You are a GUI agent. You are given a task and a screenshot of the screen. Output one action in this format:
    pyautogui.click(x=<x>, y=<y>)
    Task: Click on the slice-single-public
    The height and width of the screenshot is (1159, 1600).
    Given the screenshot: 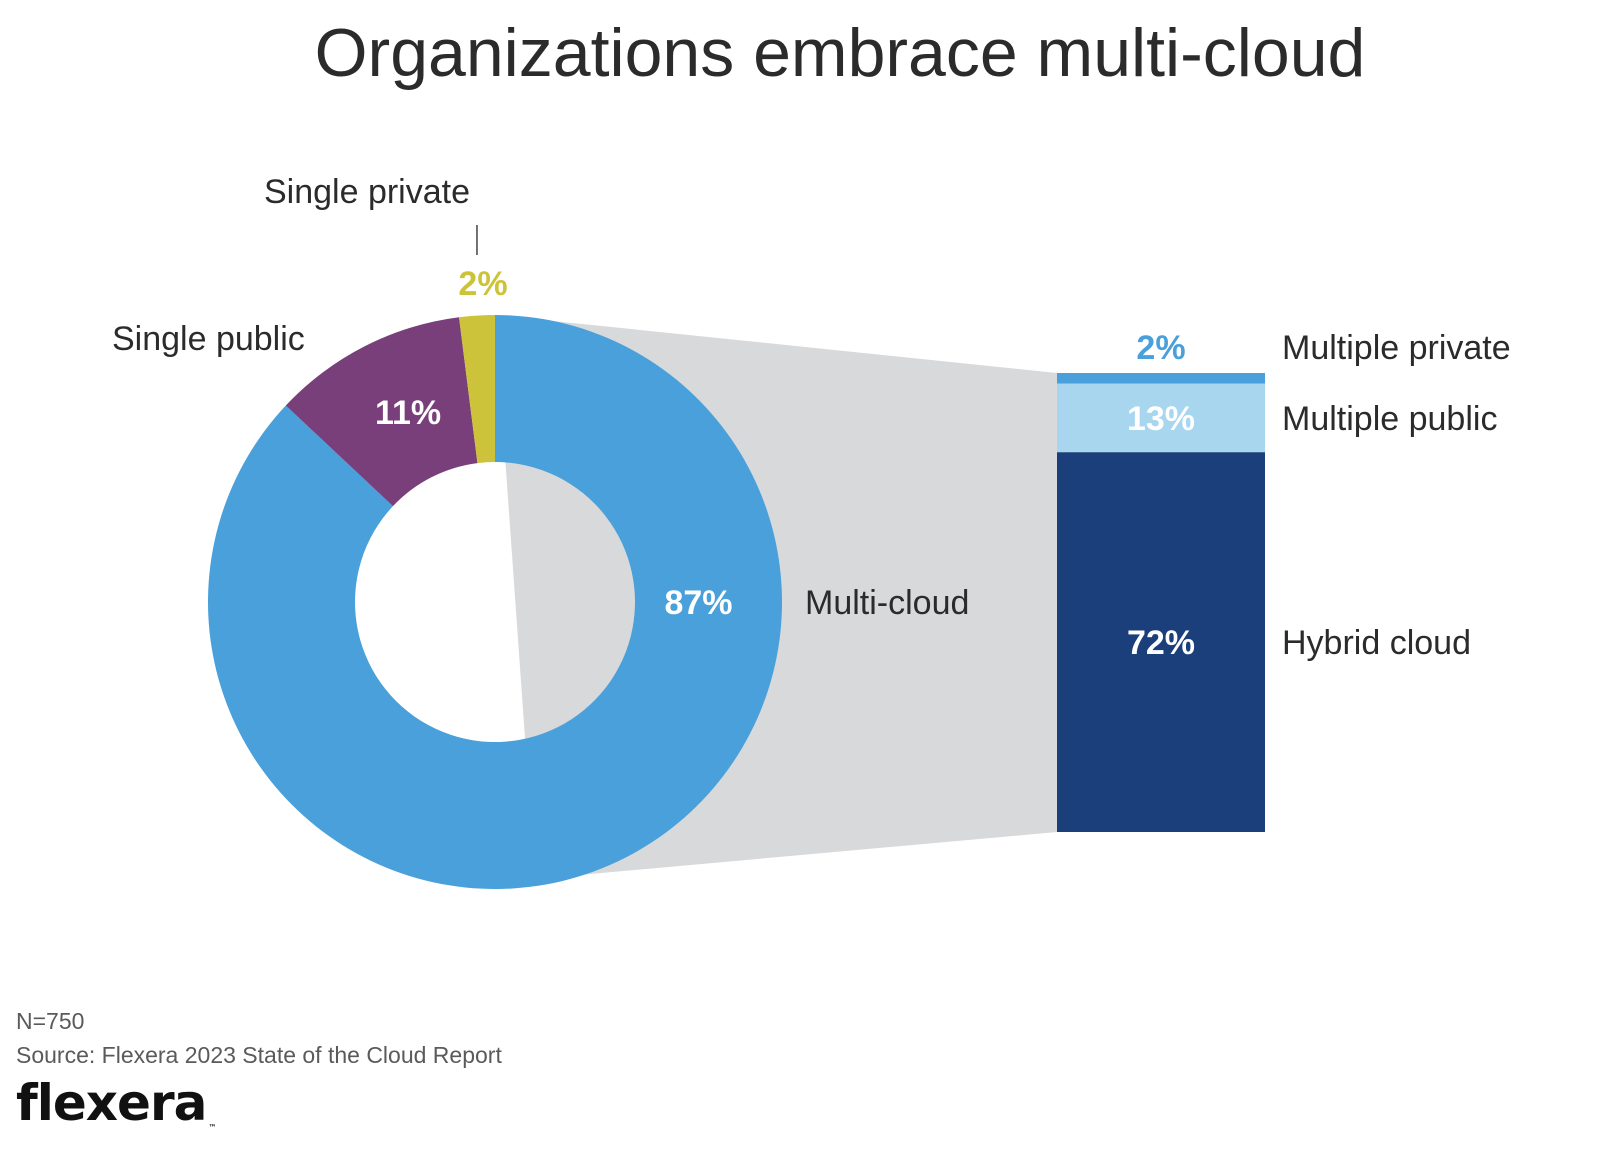 What is the action you would take?
    pyautogui.click(x=381, y=412)
    